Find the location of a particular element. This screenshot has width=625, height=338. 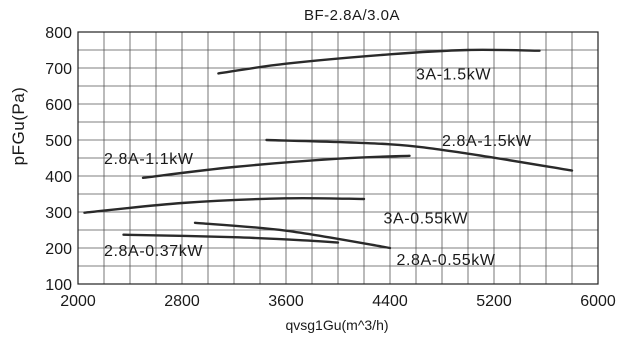

curve-label: 2.8A-0.37kW is located at coordinates (153, 251).